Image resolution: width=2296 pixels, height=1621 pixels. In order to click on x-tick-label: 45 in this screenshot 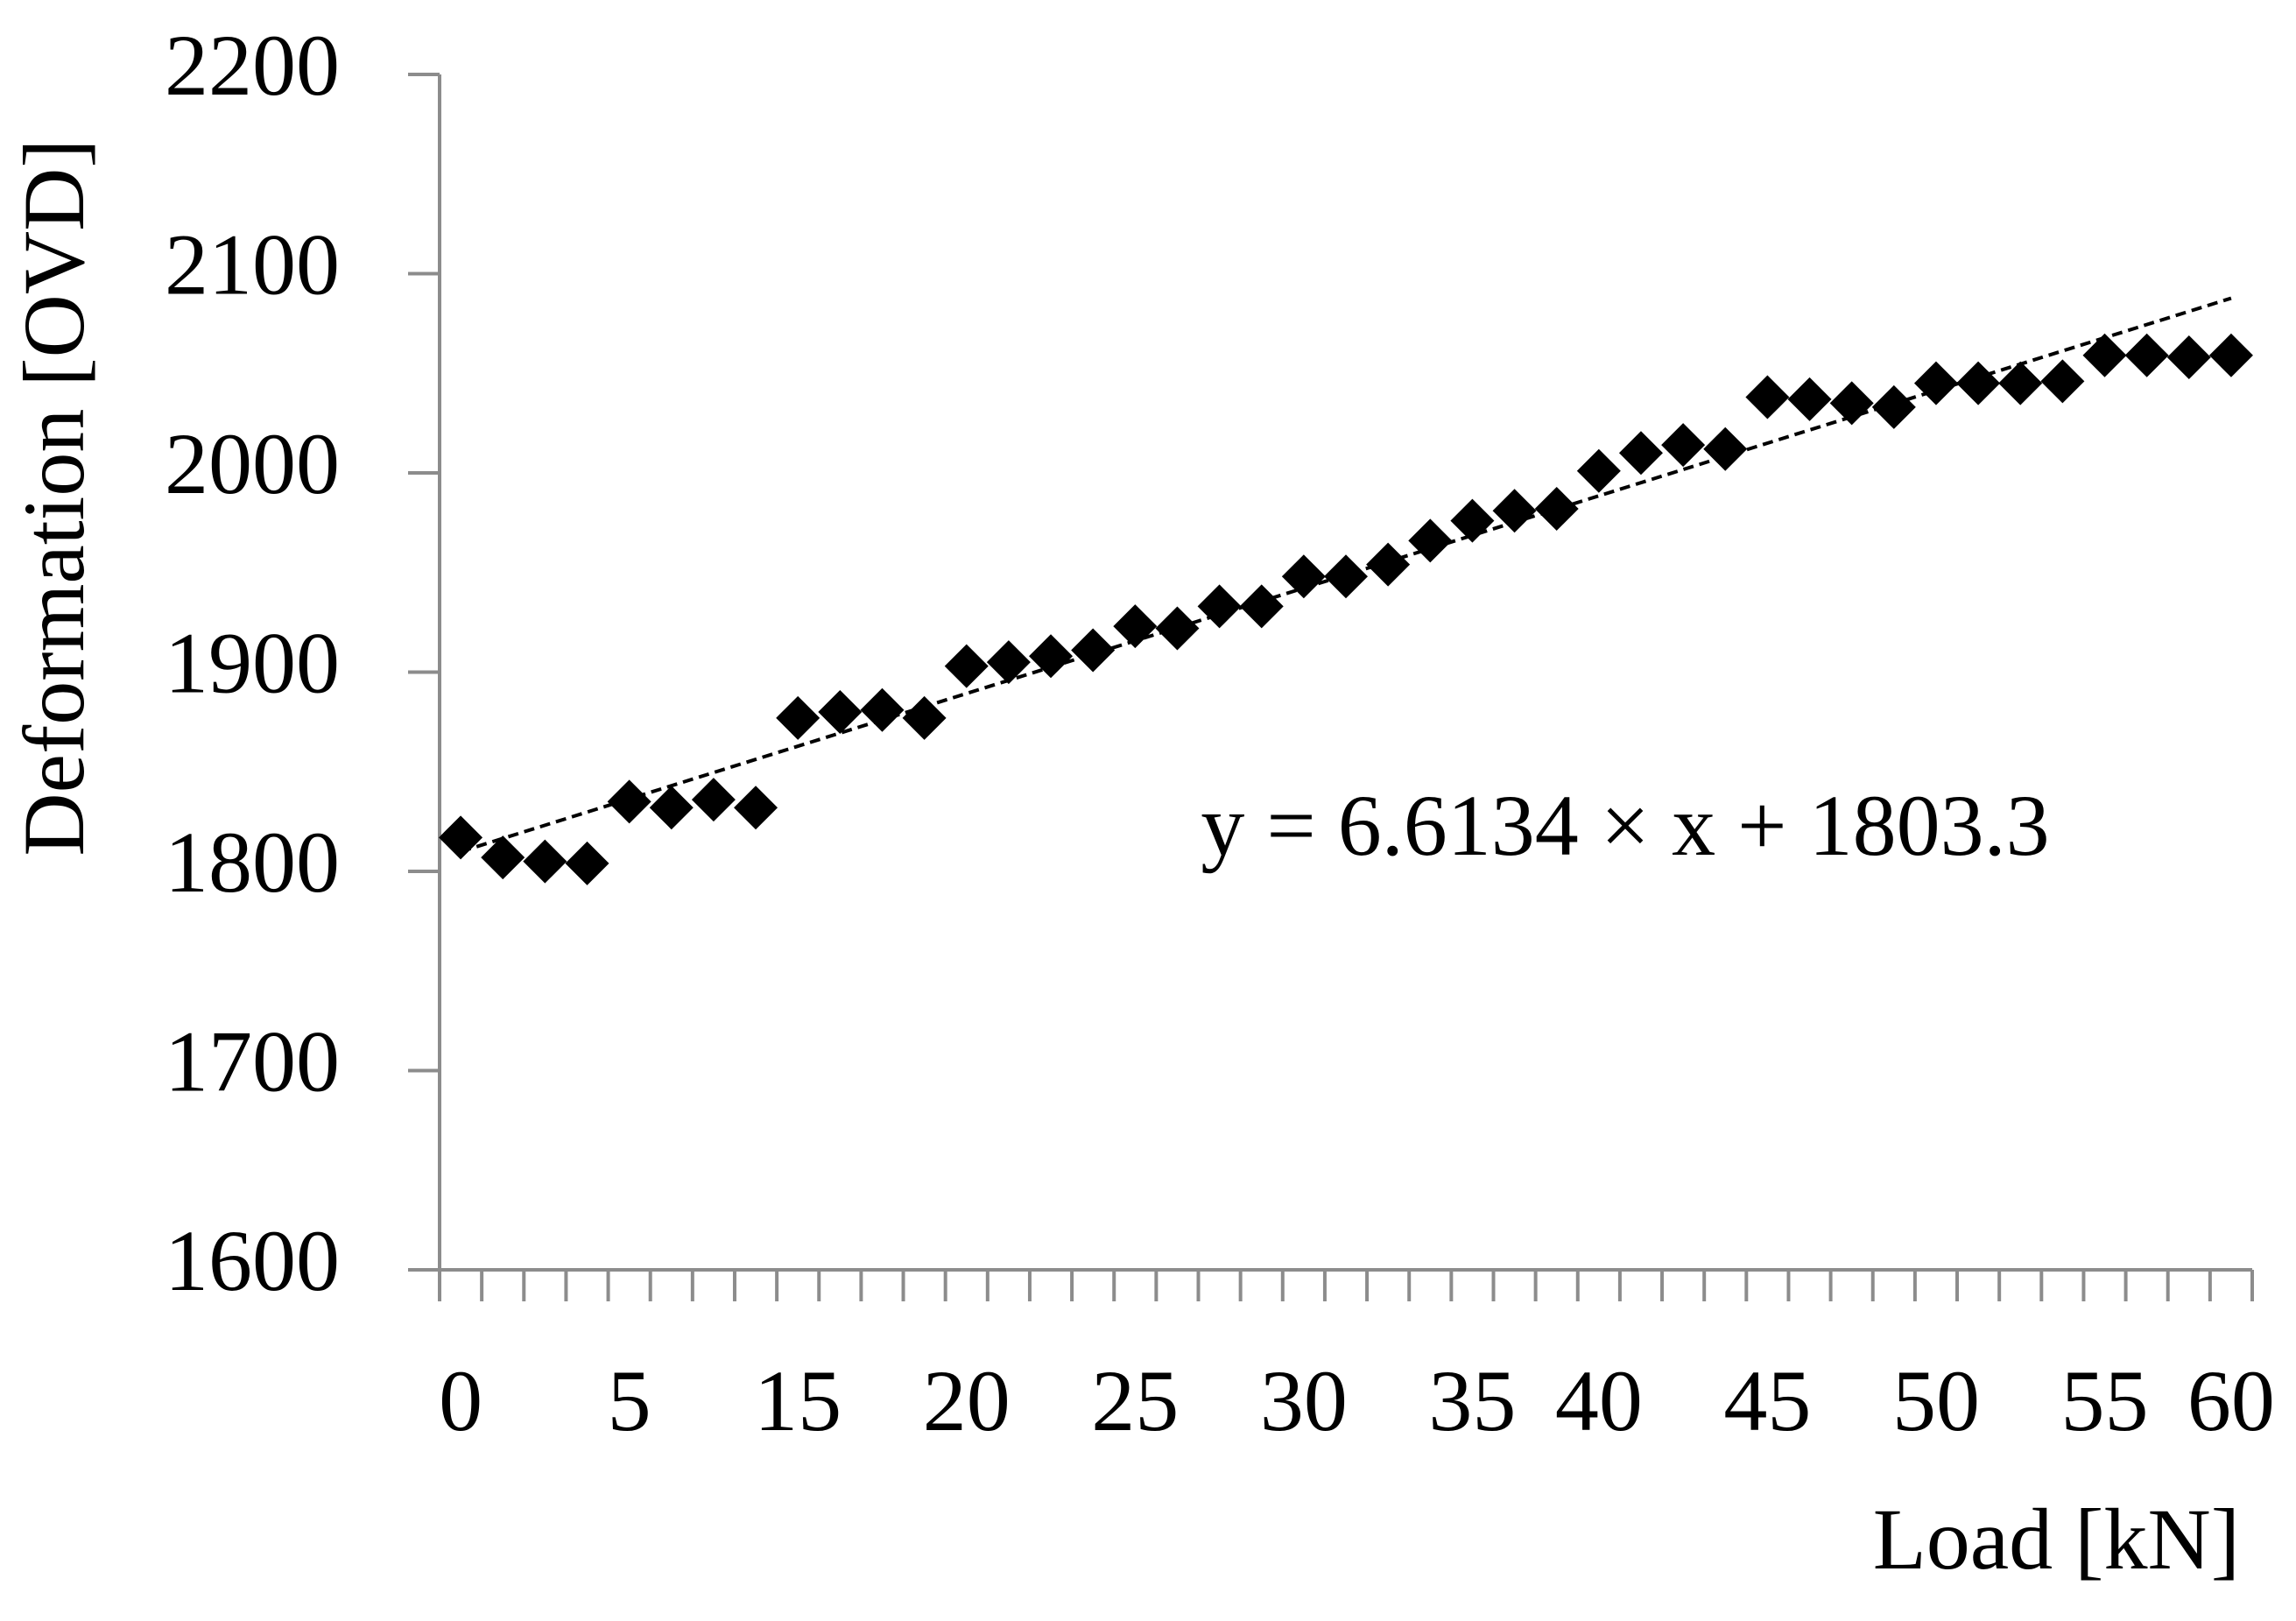, I will do `click(1767, 1400)`.